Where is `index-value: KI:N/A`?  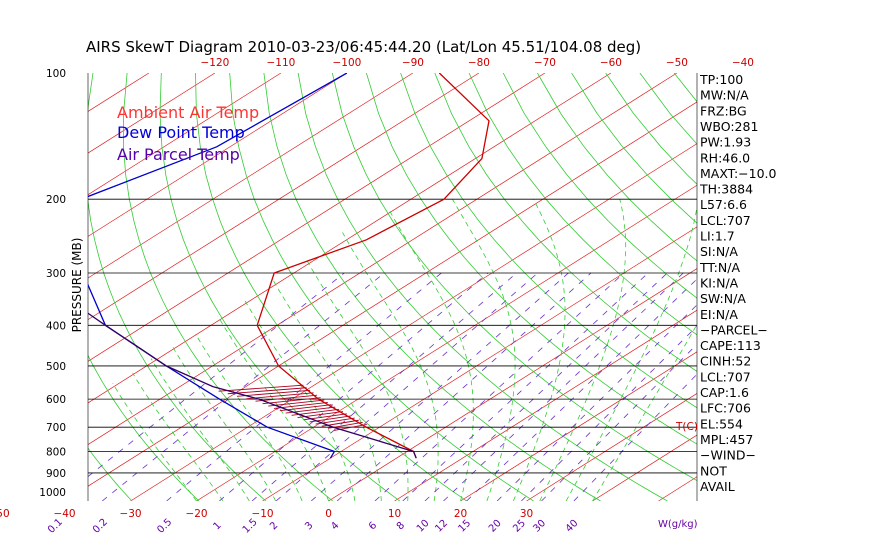 index-value: KI:N/A is located at coordinates (719, 282).